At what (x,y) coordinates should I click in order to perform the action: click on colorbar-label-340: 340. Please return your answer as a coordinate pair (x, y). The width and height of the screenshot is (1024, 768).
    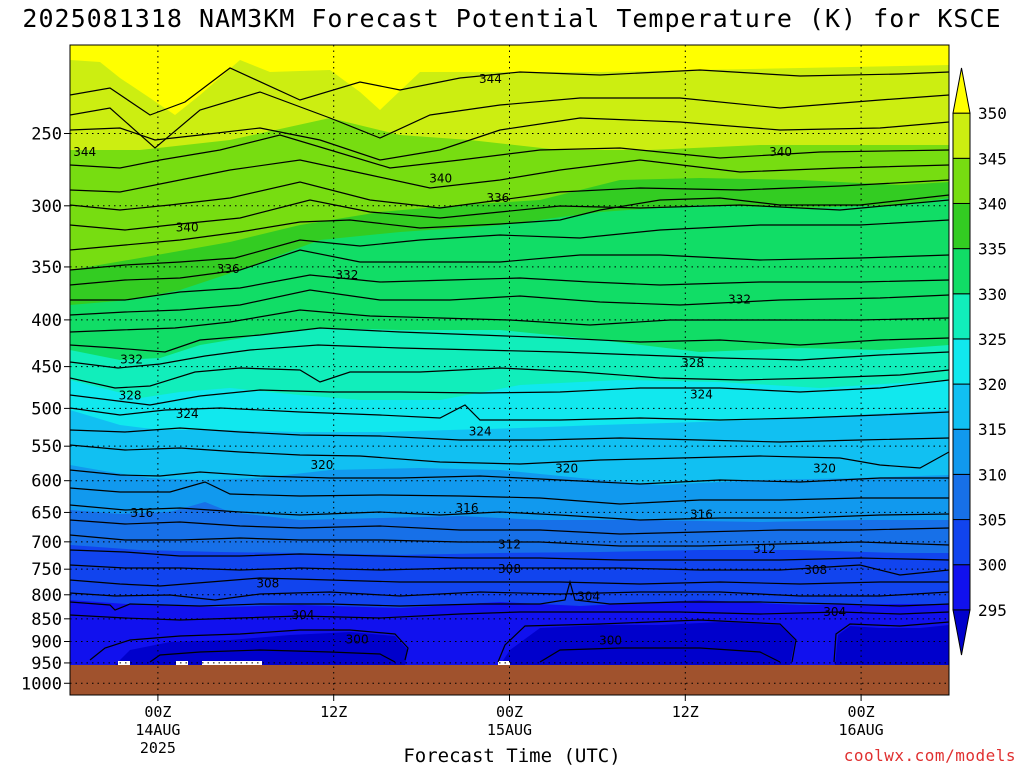
    Looking at the image, I should click on (992, 203).